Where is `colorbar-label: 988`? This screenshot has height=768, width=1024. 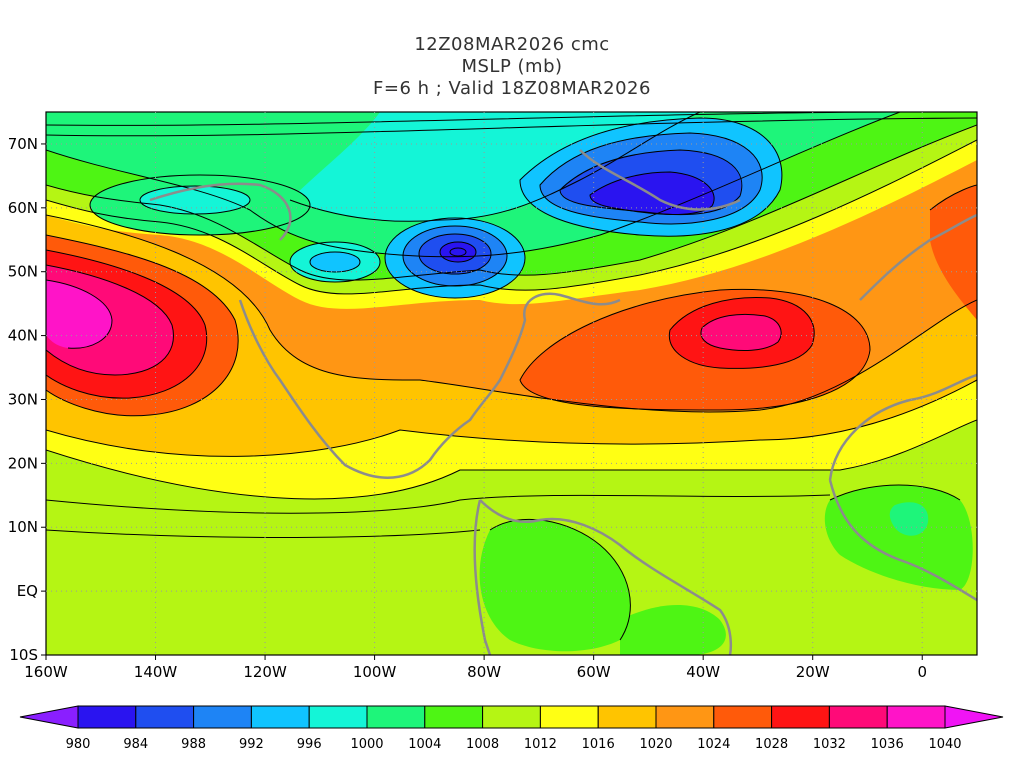
colorbar-label: 988 is located at coordinates (193, 744).